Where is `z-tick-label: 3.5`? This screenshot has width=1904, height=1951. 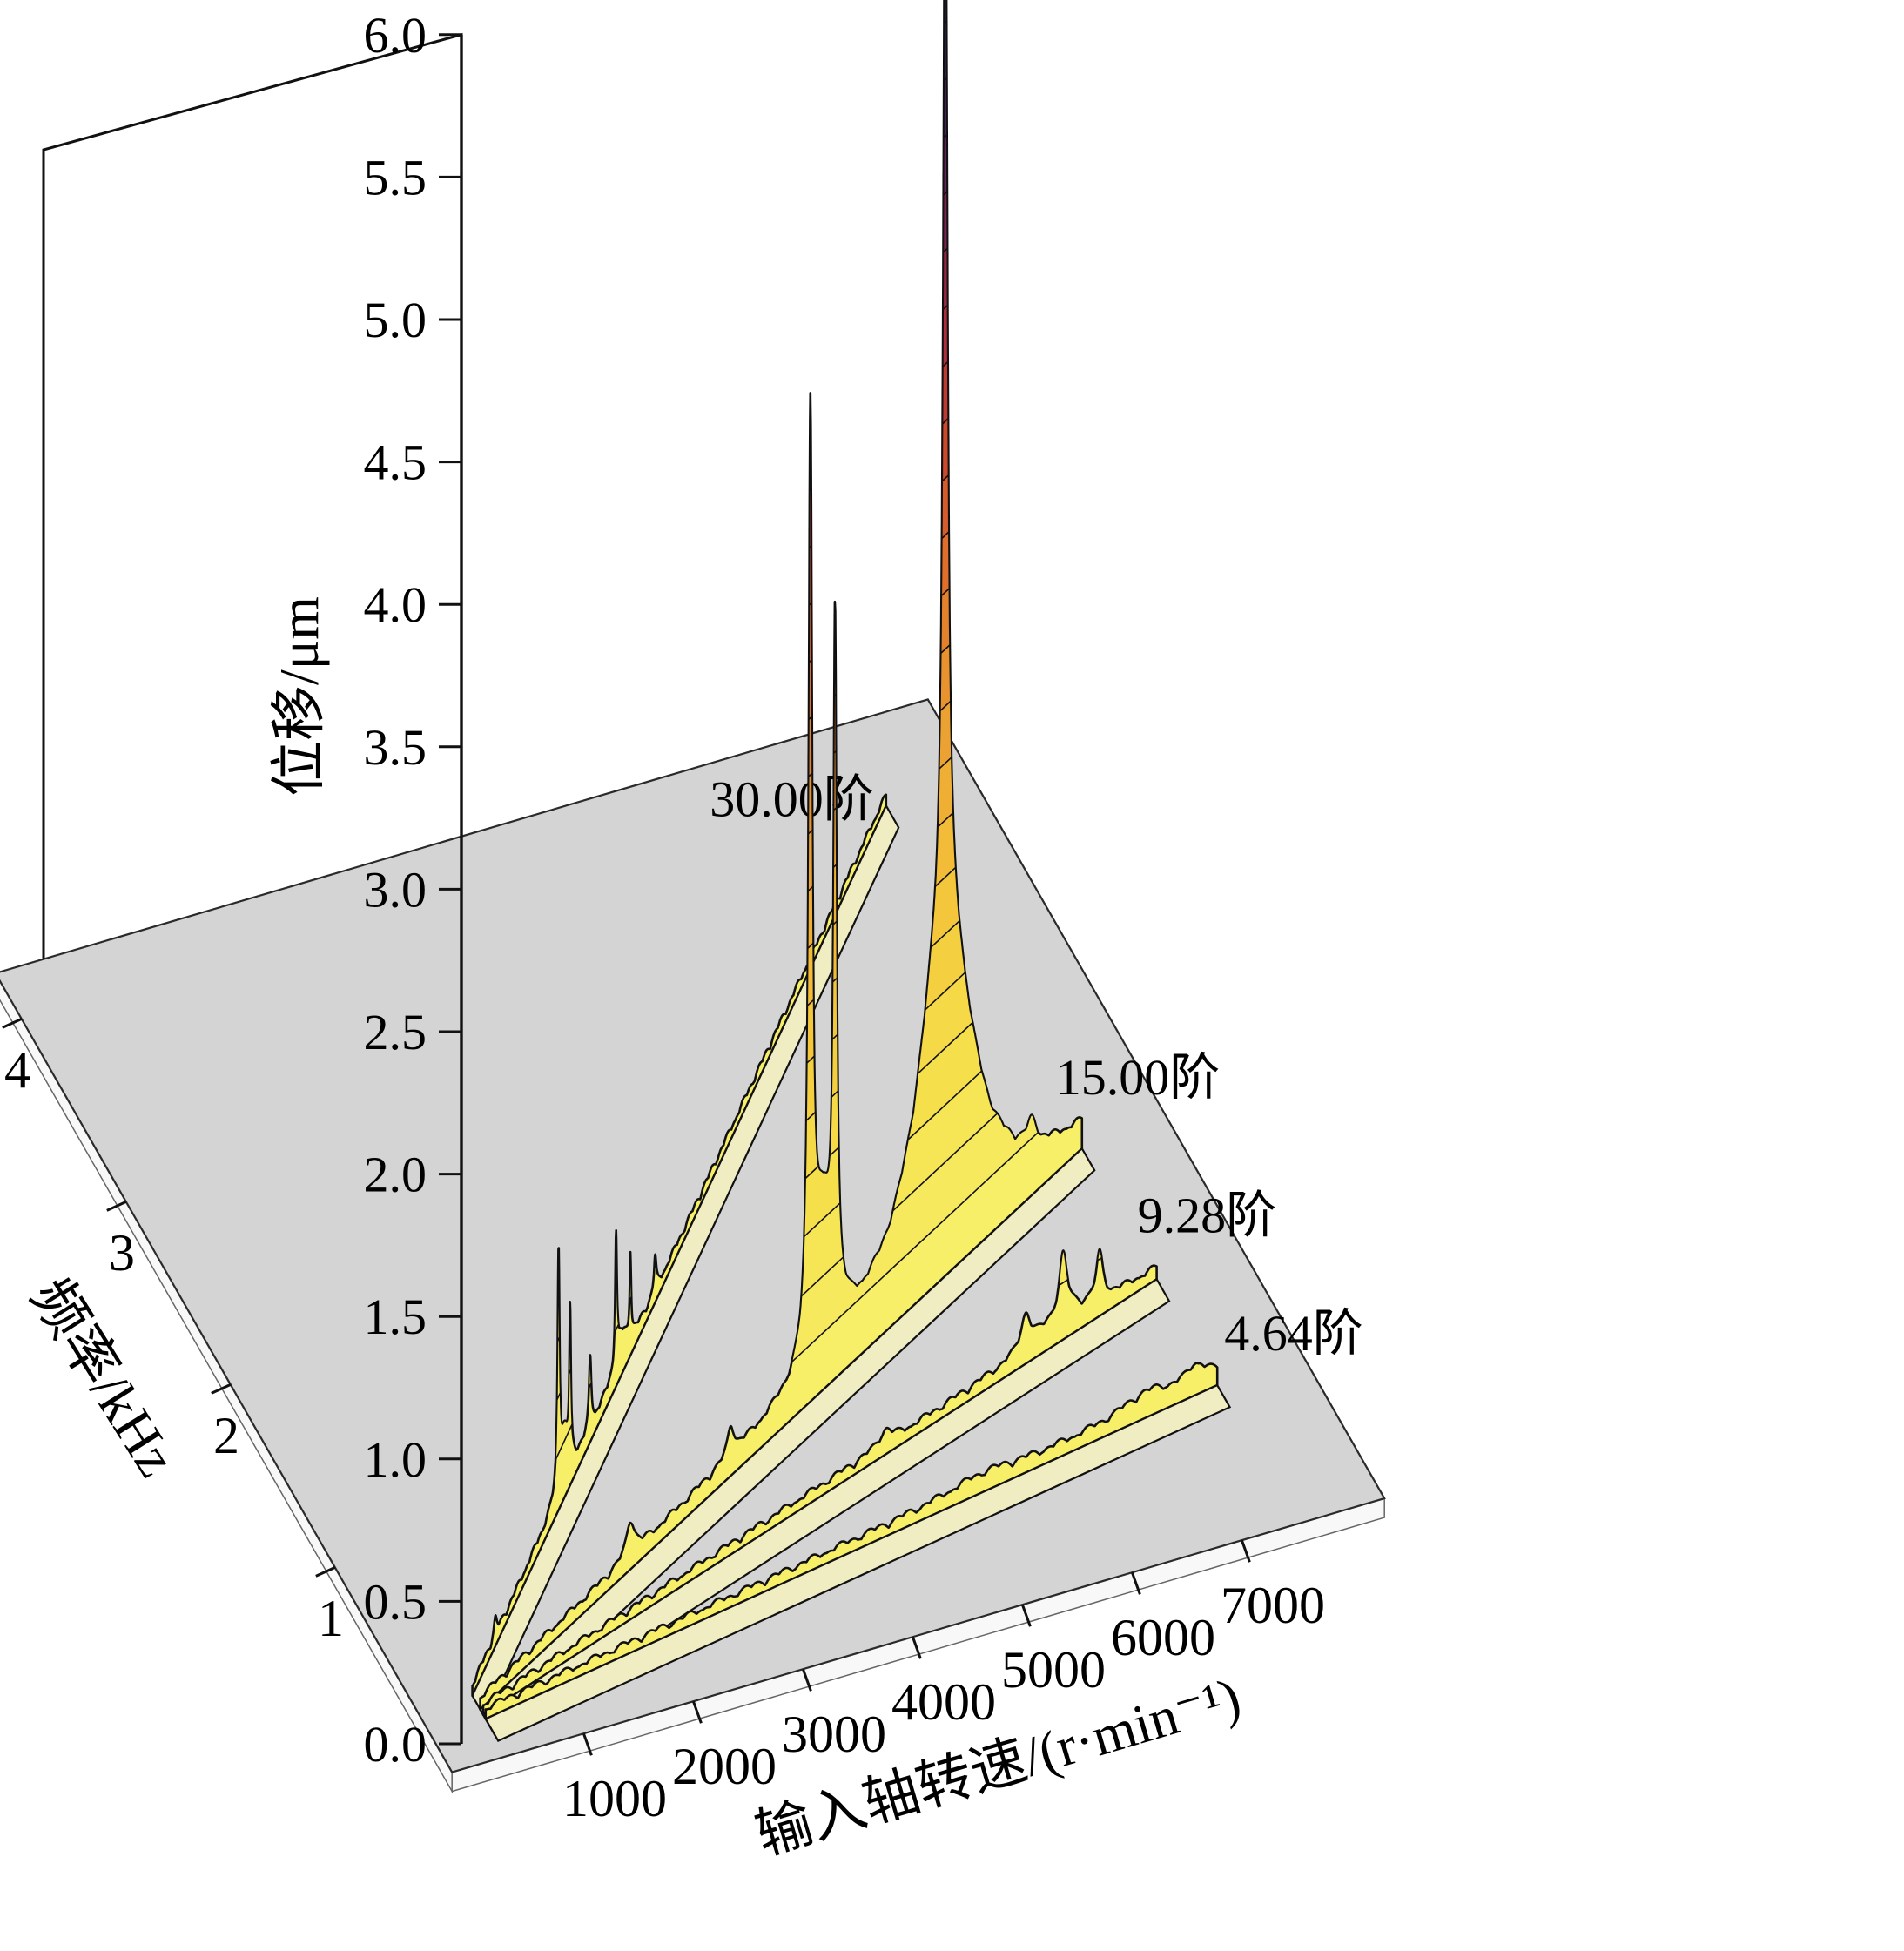
z-tick-label: 3.5 is located at coordinates (395, 747).